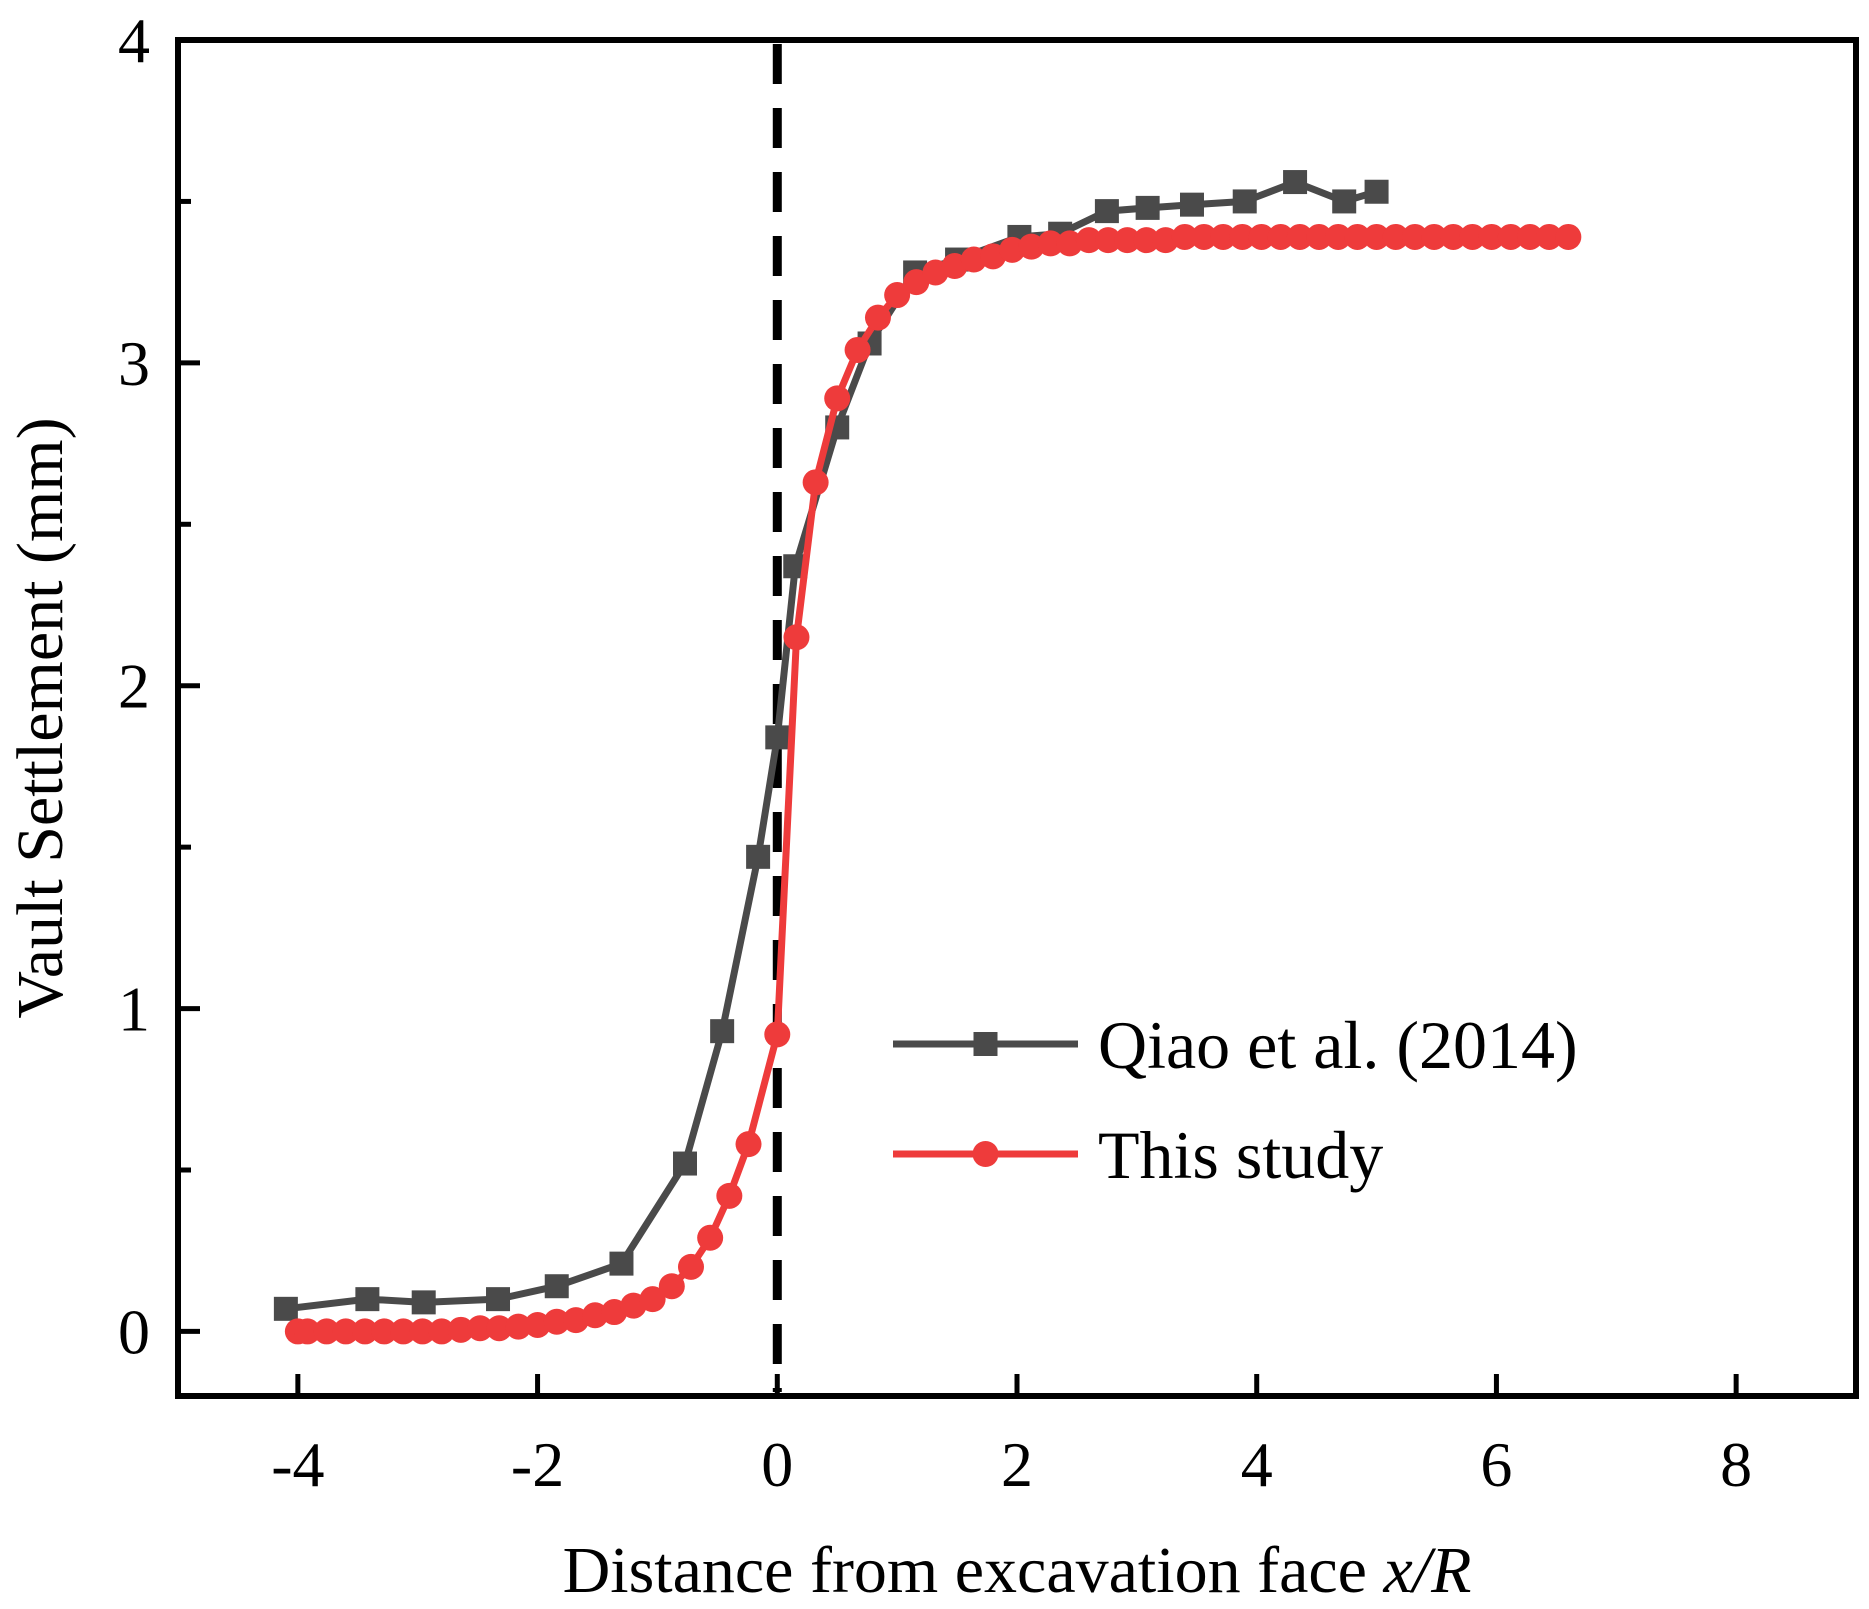  I want to click on x-tick-label: 2, so click(1017, 1464).